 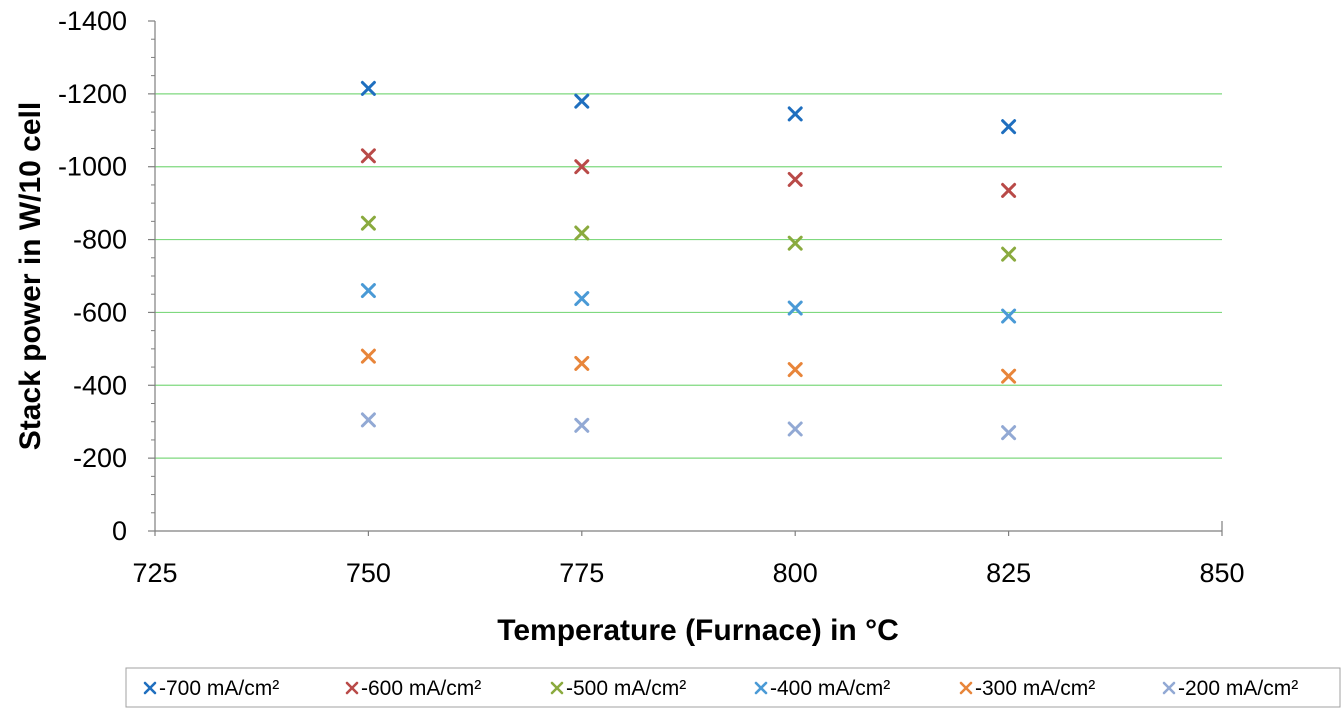 I want to click on legend-item: -400 mA/cm², so click(x=822, y=688).